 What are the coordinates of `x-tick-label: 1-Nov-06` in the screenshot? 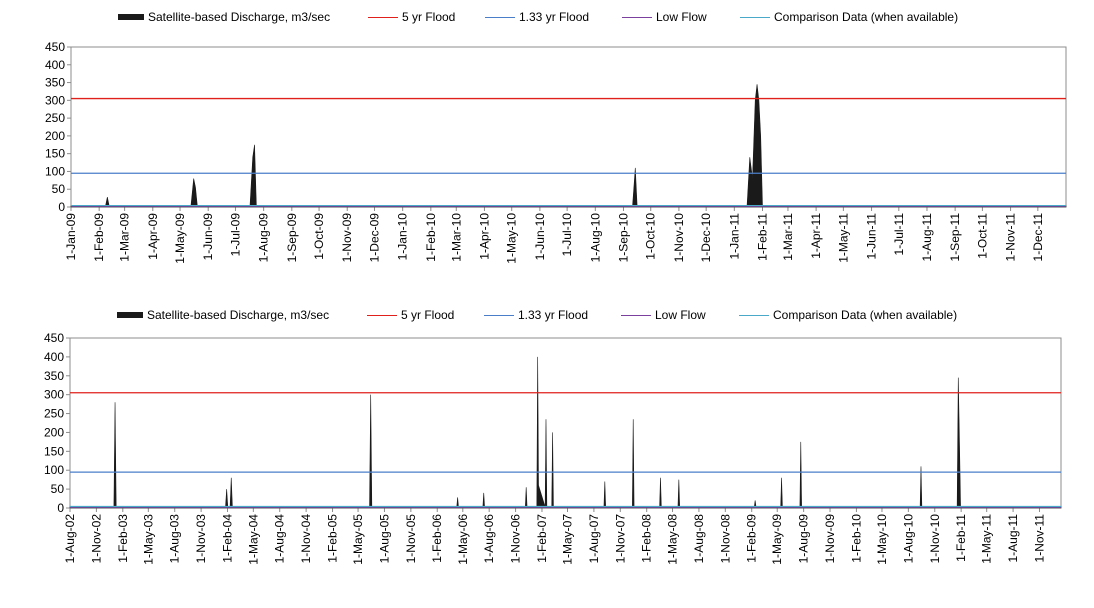 It's located at (516, 539).